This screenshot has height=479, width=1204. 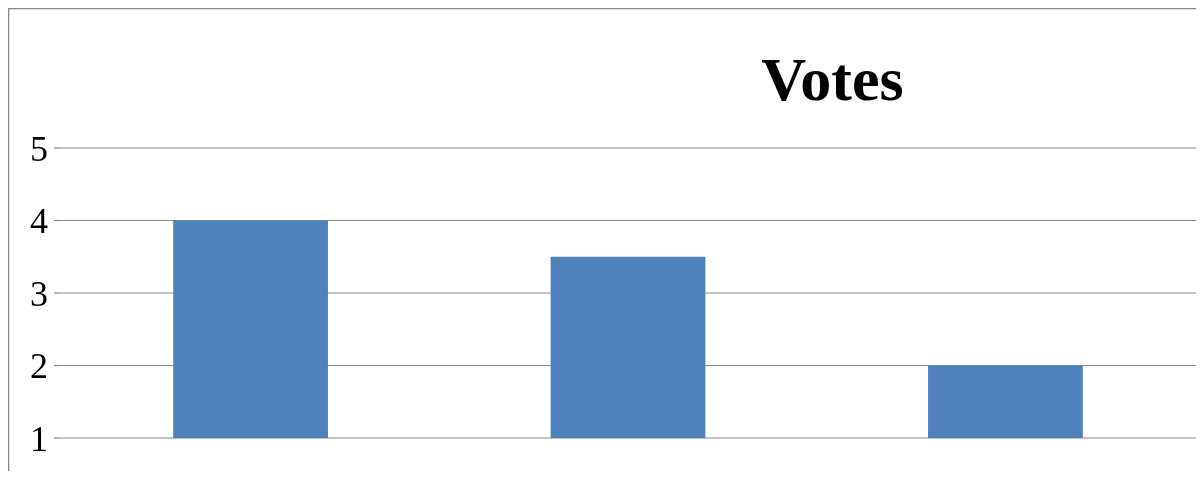 What do you see at coordinates (39, 438) in the screenshot?
I see `y-tick-label: 1` at bounding box center [39, 438].